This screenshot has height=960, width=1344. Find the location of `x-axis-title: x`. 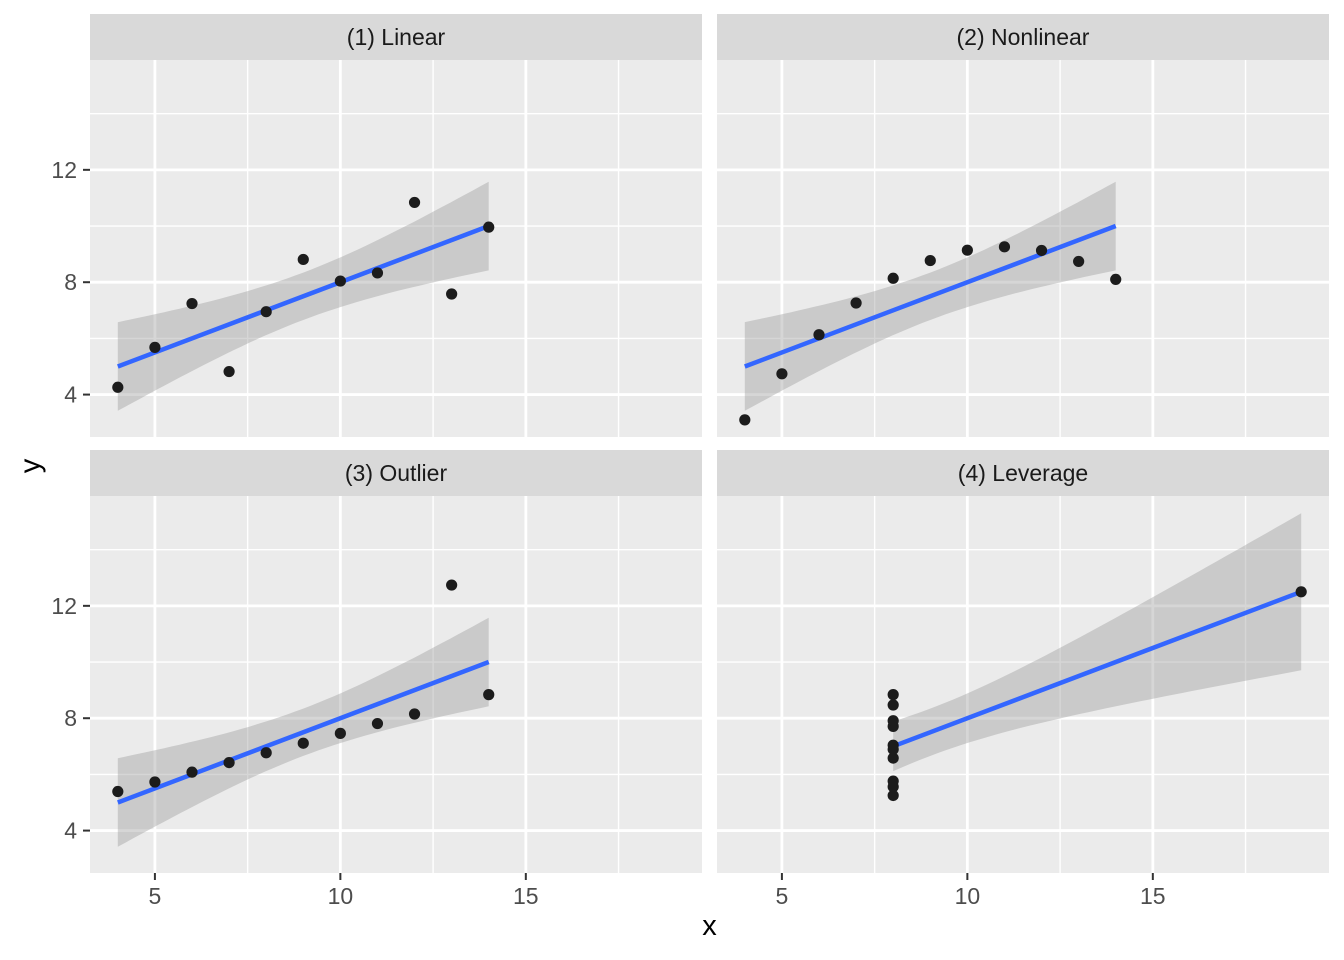

x-axis-title: x is located at coordinates (709, 926).